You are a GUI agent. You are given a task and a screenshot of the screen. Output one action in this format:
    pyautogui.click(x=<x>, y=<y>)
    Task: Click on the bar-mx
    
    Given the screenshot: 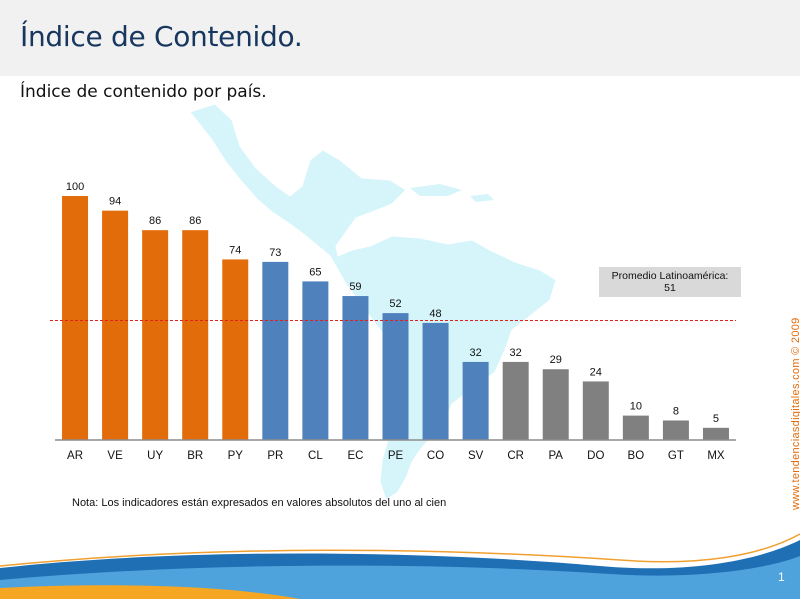 What is the action you would take?
    pyautogui.click(x=715, y=433)
    